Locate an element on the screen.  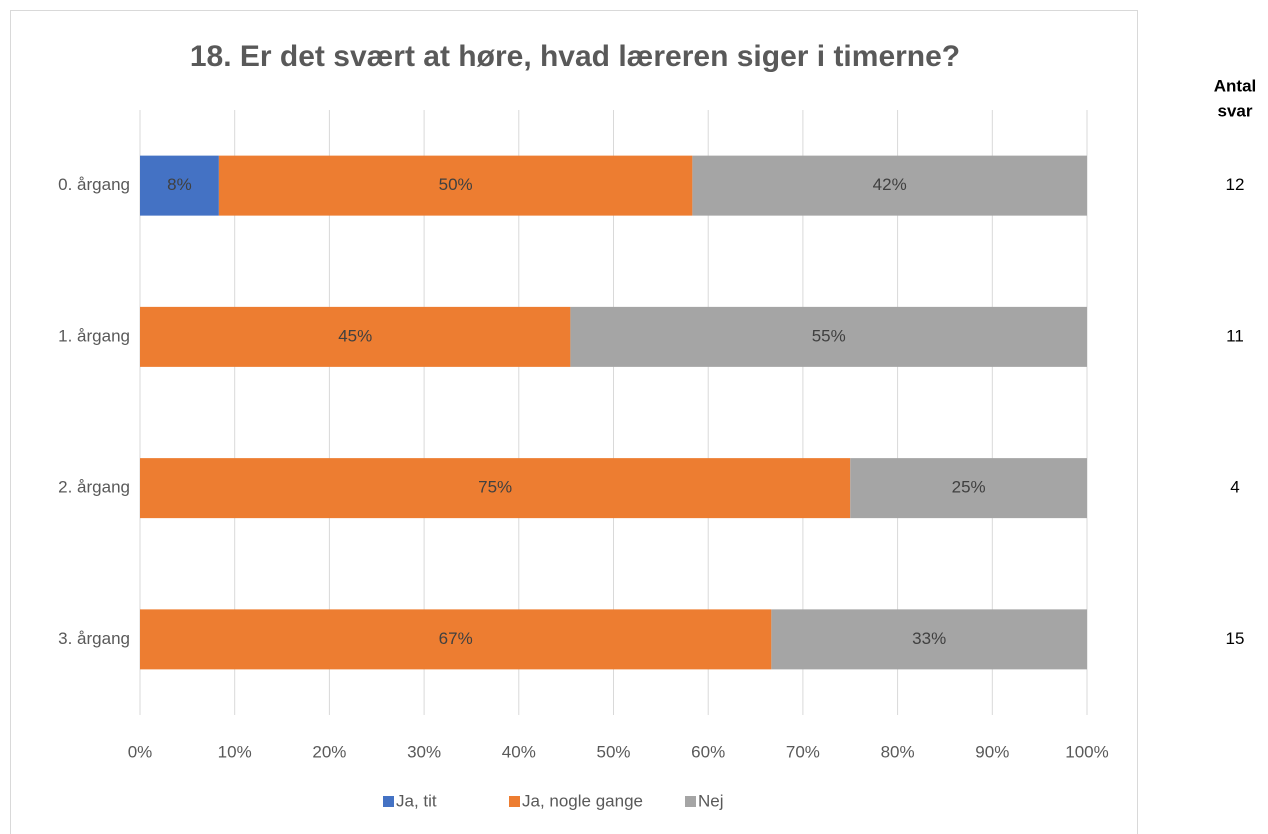
x-tick-label: 10% is located at coordinates (235, 751).